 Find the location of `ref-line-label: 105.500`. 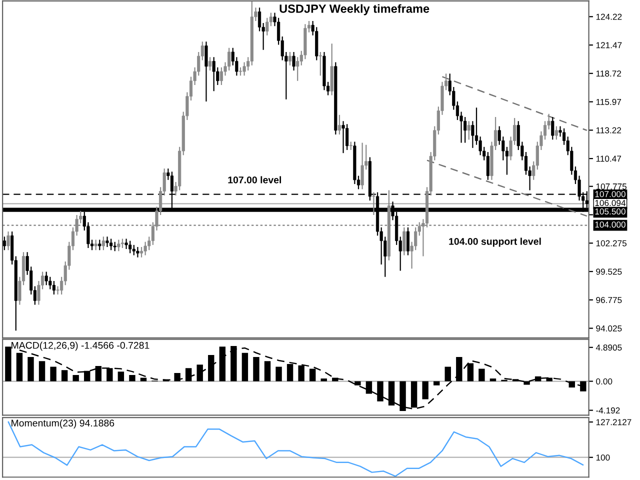

ref-line-label: 105.500 is located at coordinates (610, 211).